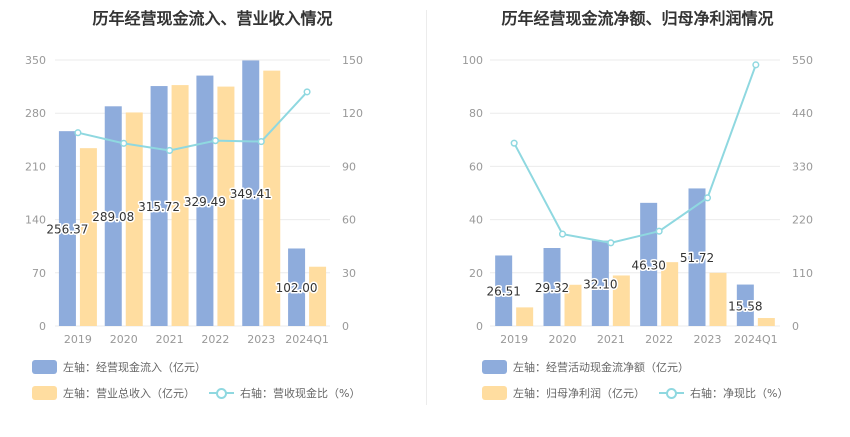 This screenshot has height=437, width=850. What do you see at coordinates (476, 113) in the screenshot?
I see `left-axis-tick-label: 80` at bounding box center [476, 113].